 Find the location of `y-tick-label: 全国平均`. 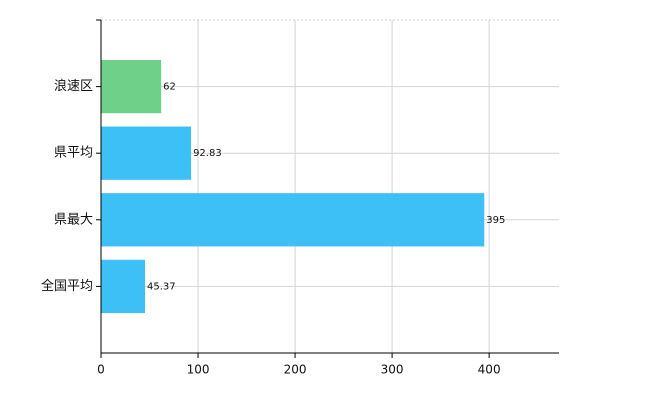

y-tick-label: 全国平均 is located at coordinates (67, 286).